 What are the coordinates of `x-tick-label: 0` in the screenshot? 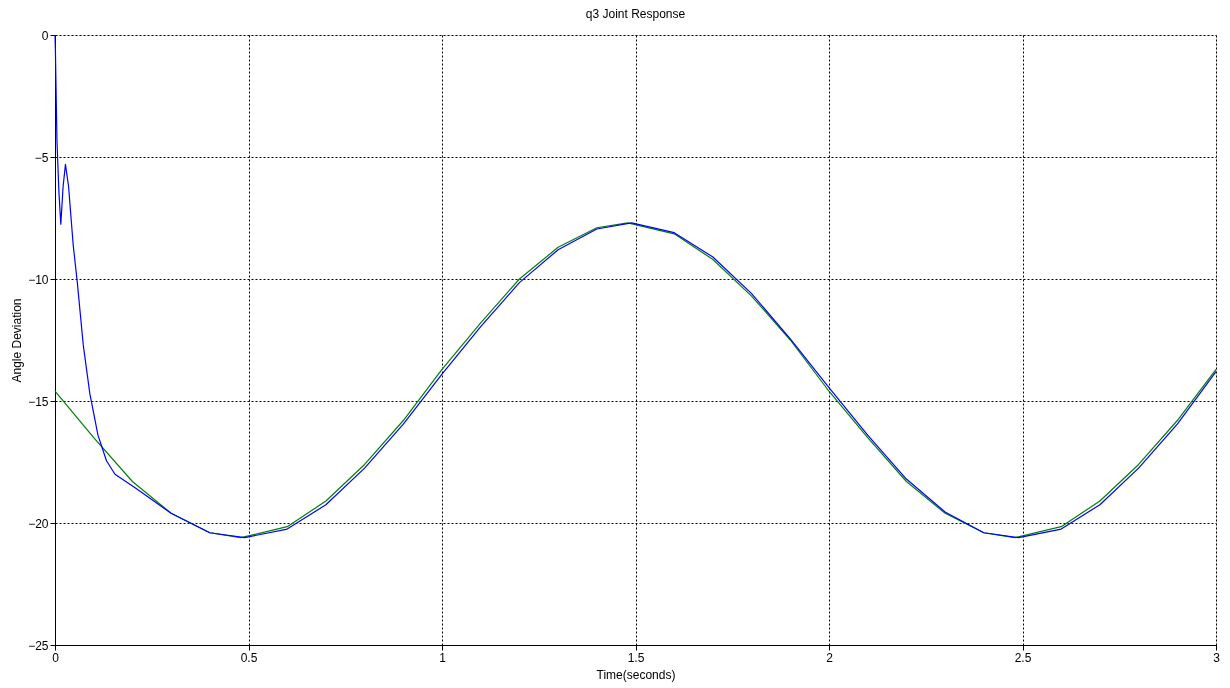 It's located at (56, 657).